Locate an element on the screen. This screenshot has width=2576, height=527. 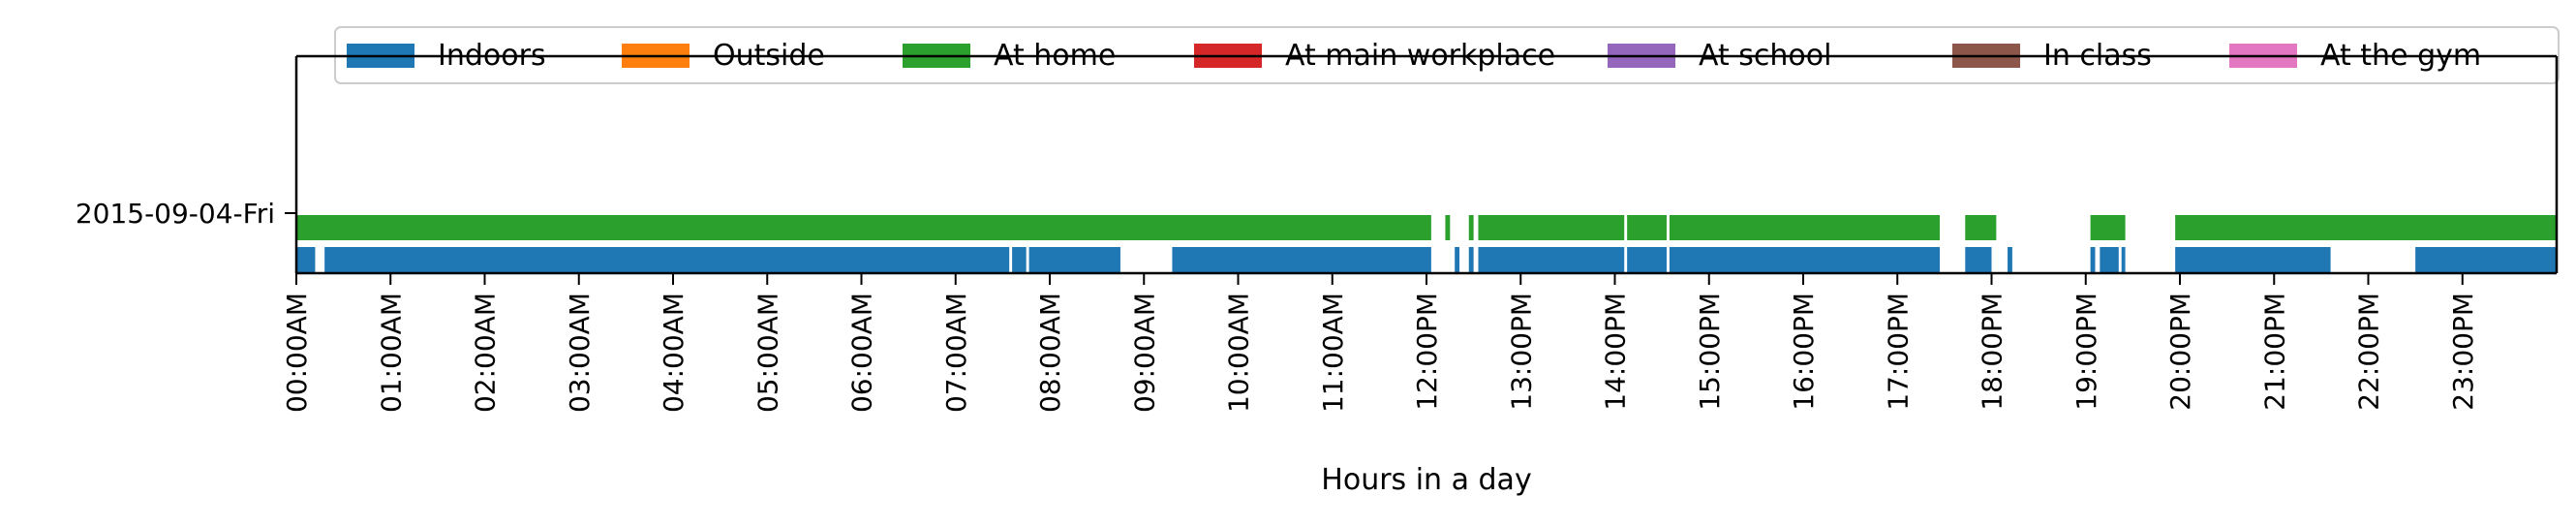
x-tick-label: 04:00AM is located at coordinates (674, 353).